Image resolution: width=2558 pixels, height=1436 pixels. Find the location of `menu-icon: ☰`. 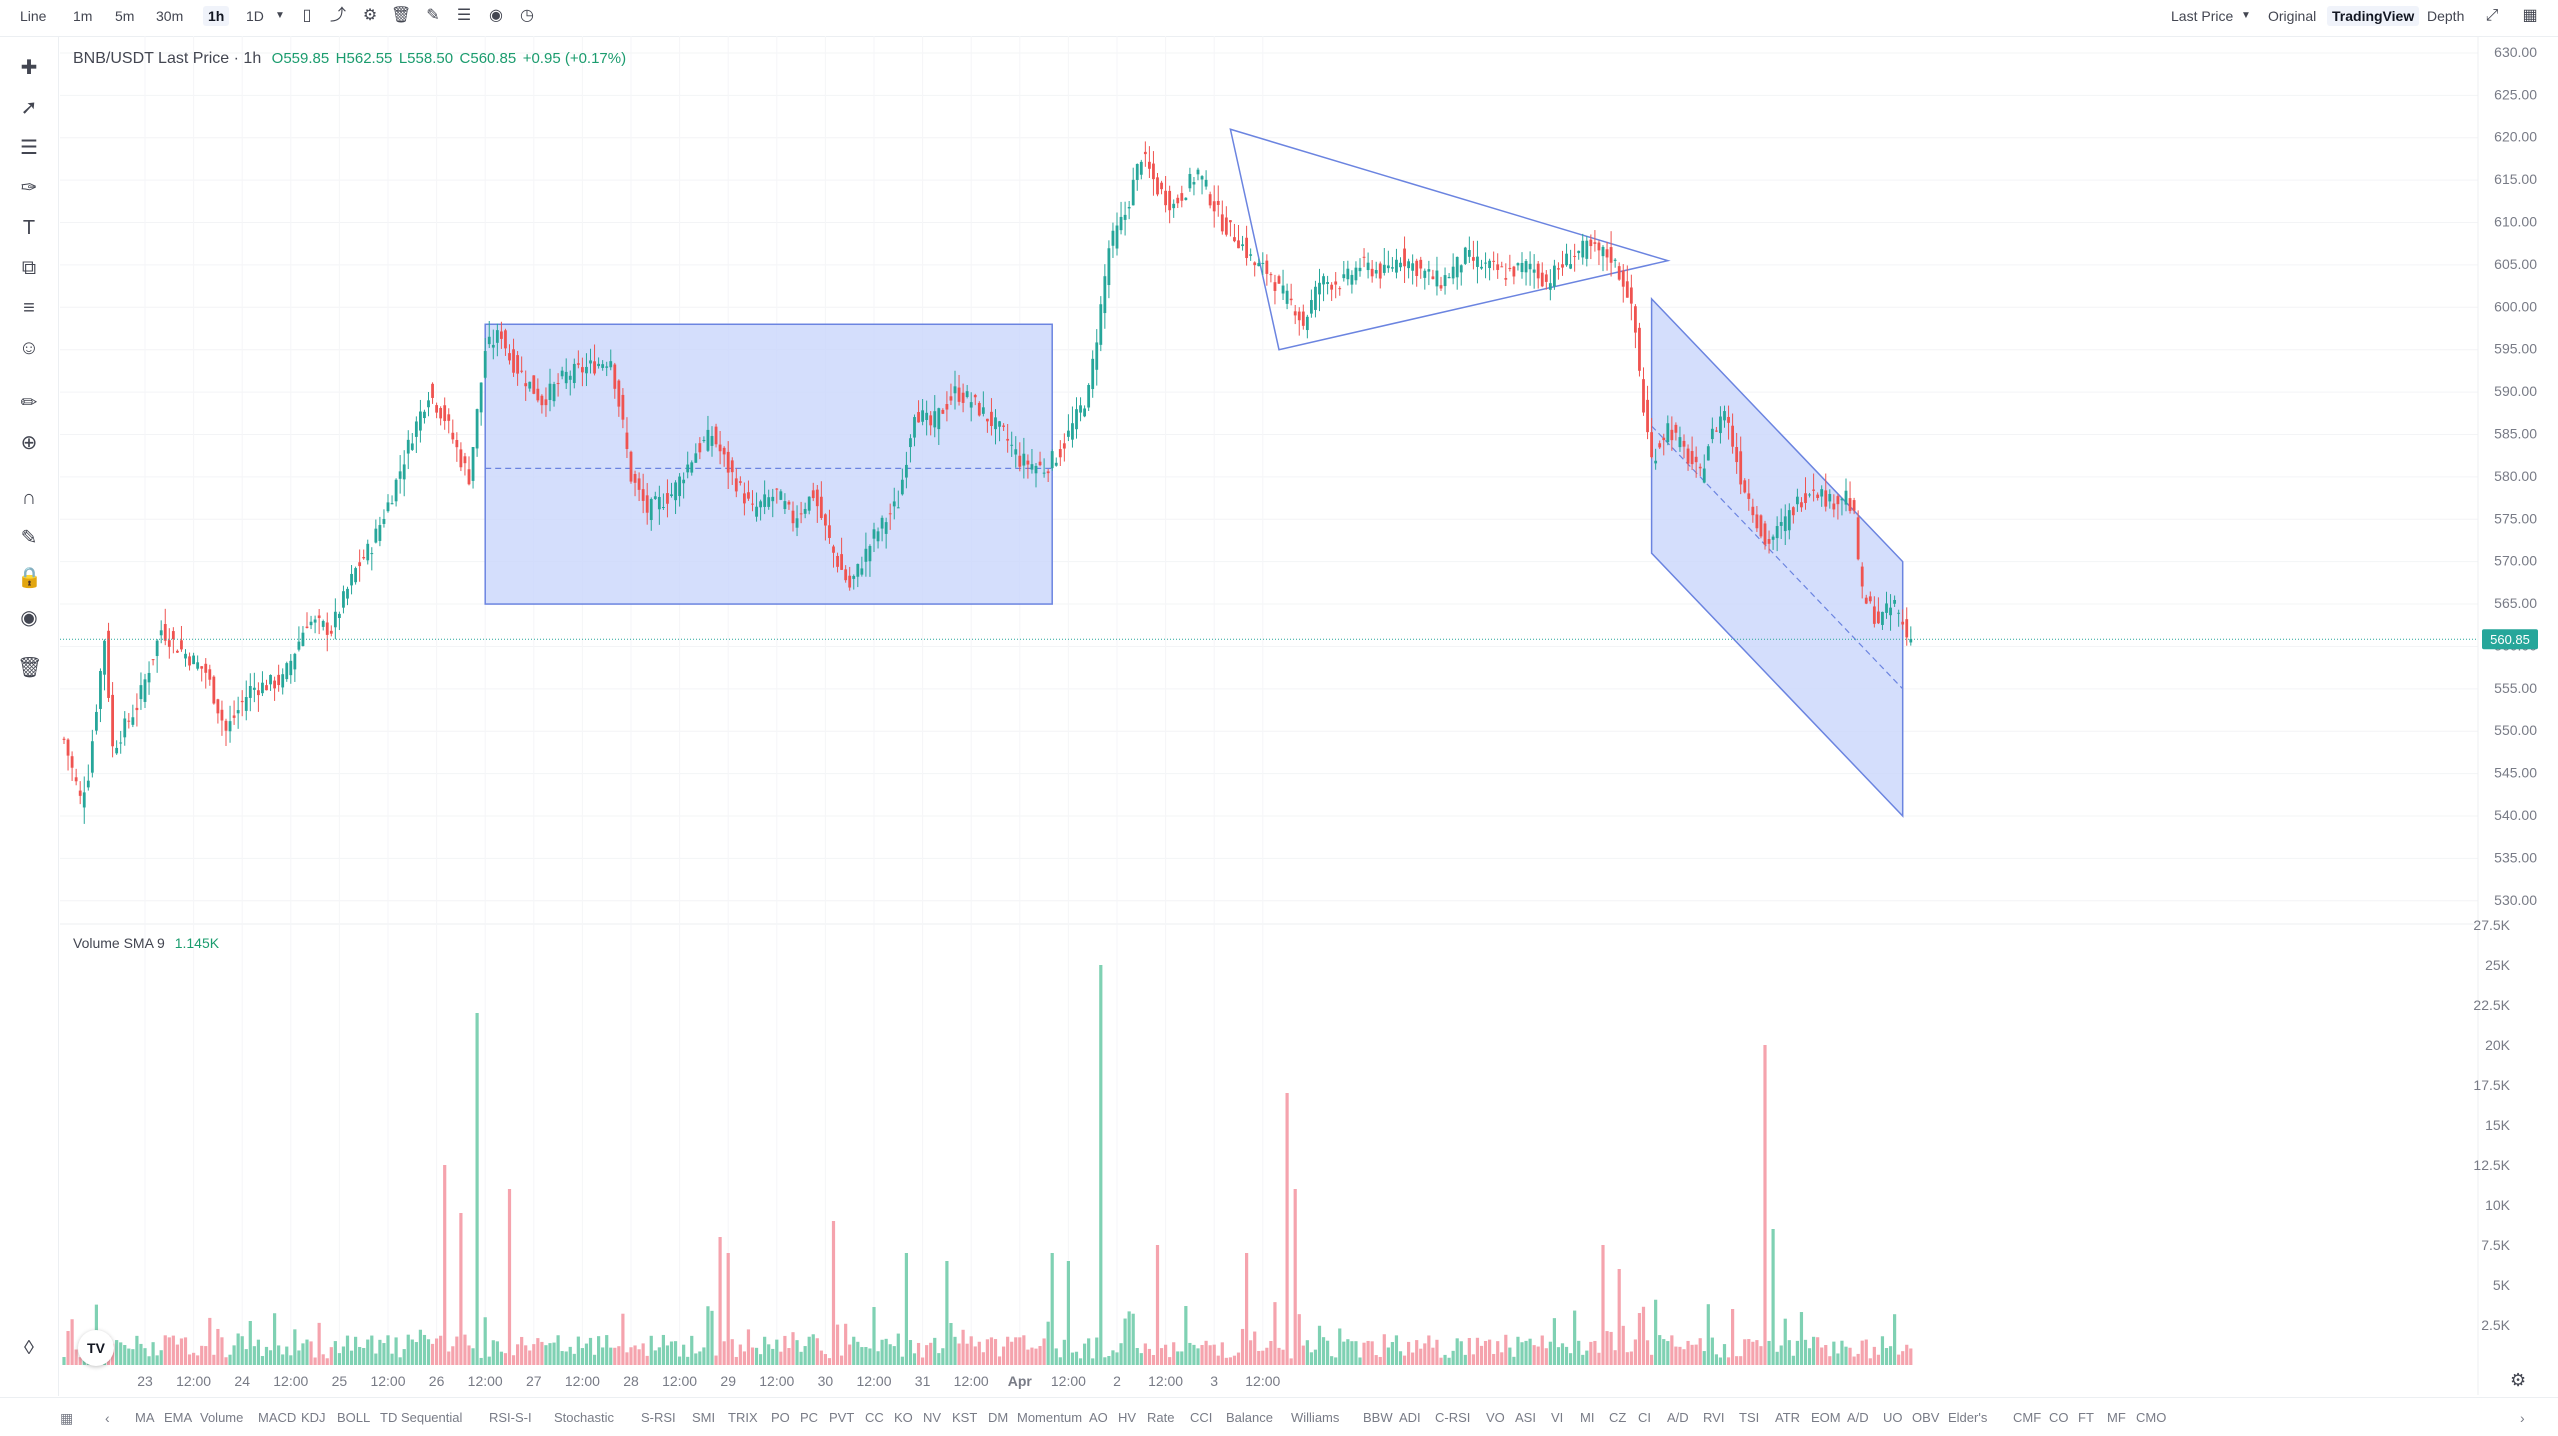

menu-icon: ☰ is located at coordinates (464, 15).